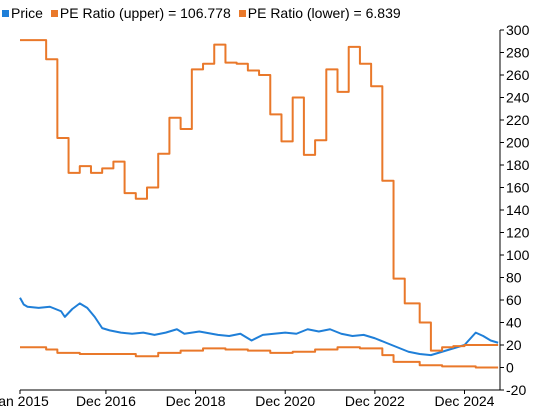  What do you see at coordinates (465, 401) in the screenshot?
I see `x-tick-label: Dec 2024` at bounding box center [465, 401].